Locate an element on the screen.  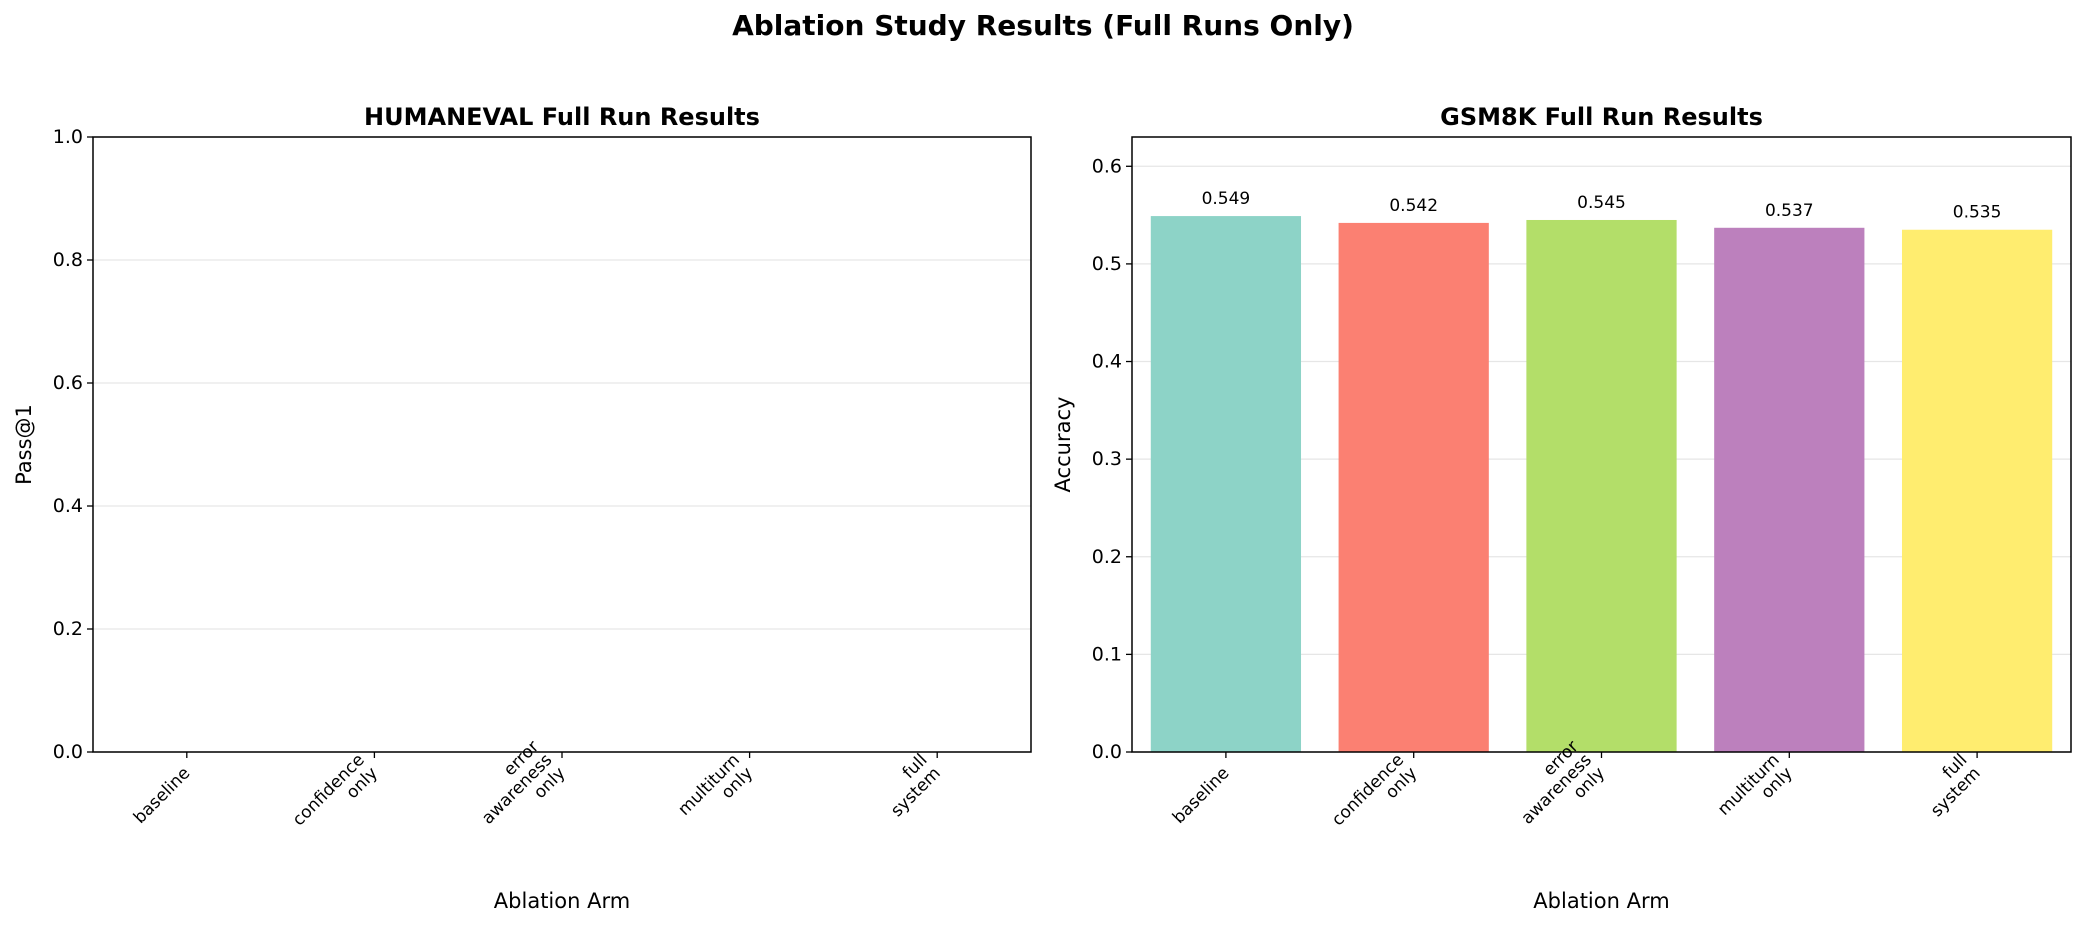
value-label: 0.549 is located at coordinates (1226, 199).